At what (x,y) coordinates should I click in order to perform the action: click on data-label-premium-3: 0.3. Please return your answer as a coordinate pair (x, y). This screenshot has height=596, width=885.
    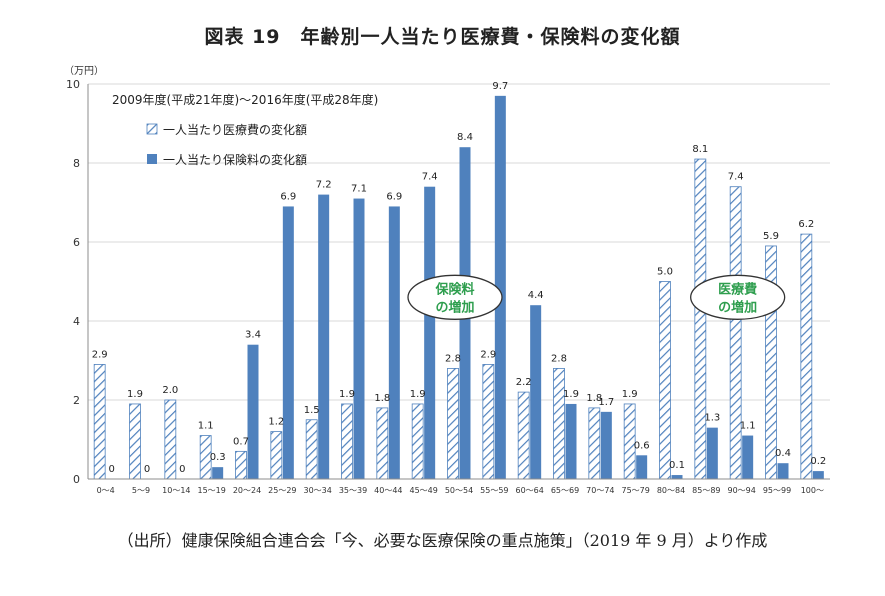
    Looking at the image, I should click on (218, 457).